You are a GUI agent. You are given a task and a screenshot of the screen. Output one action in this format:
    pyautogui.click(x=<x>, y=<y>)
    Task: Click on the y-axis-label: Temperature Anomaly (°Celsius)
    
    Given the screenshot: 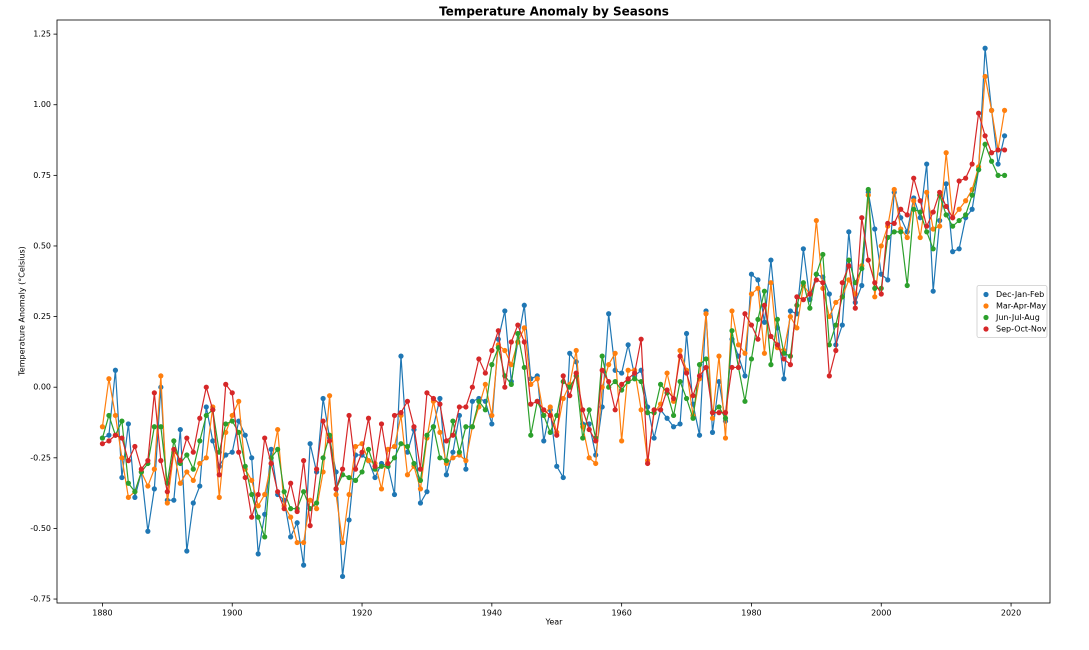 What is the action you would take?
    pyautogui.click(x=22, y=311)
    